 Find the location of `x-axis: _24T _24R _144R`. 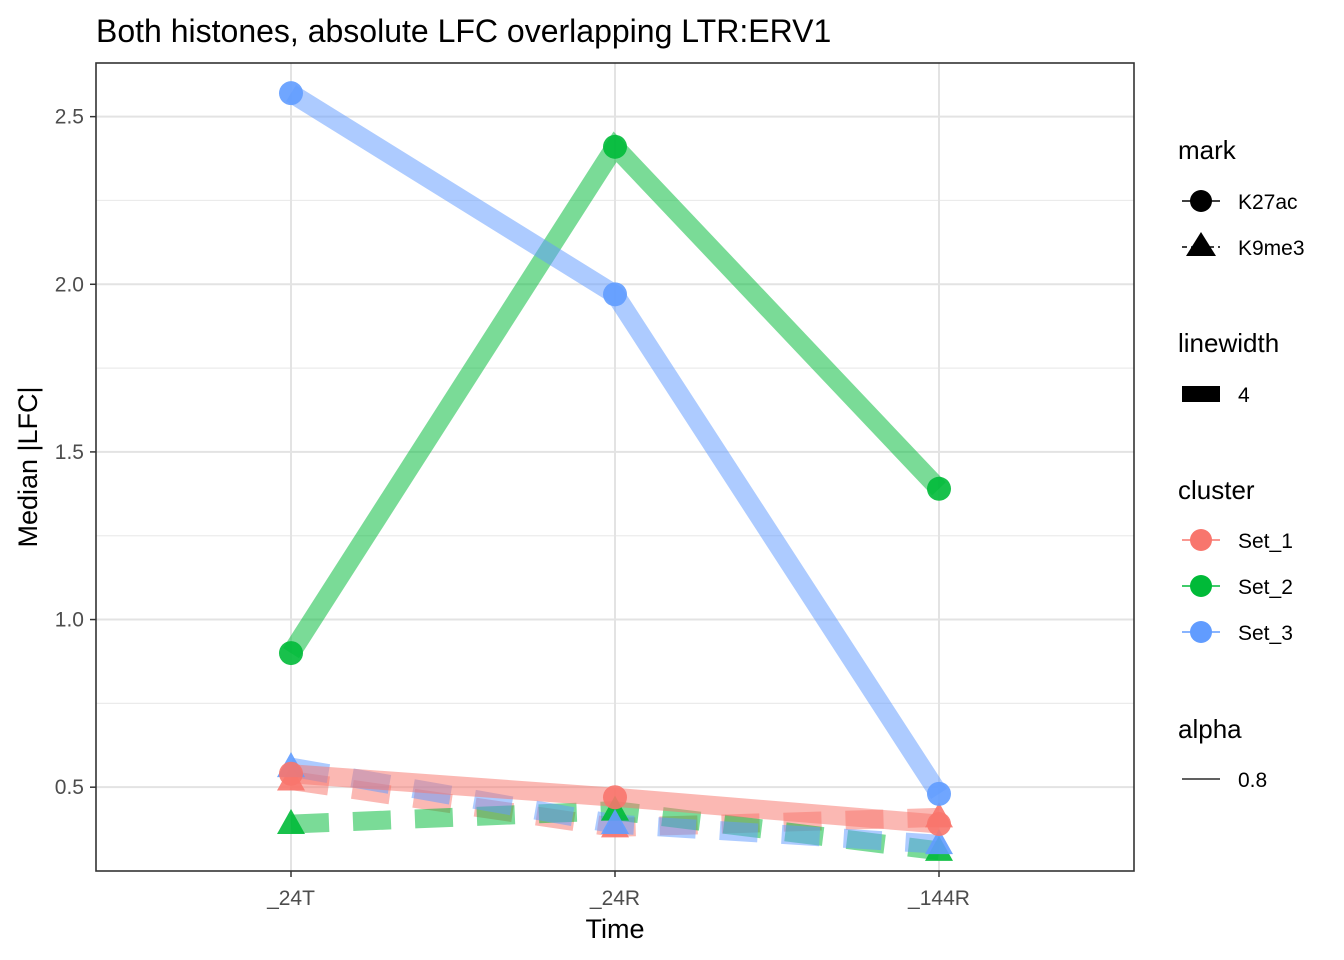

x-axis: _24T _24R _144R is located at coordinates (618, 890).